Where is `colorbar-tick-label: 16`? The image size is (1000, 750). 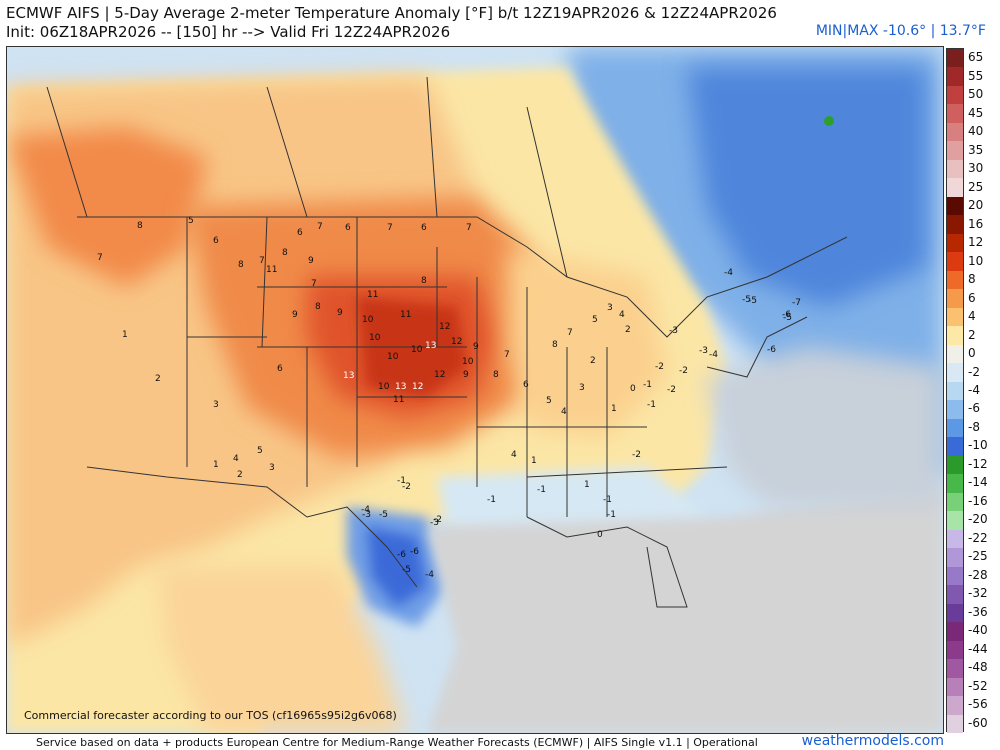
colorbar-tick-label: 16 is located at coordinates (976, 223).